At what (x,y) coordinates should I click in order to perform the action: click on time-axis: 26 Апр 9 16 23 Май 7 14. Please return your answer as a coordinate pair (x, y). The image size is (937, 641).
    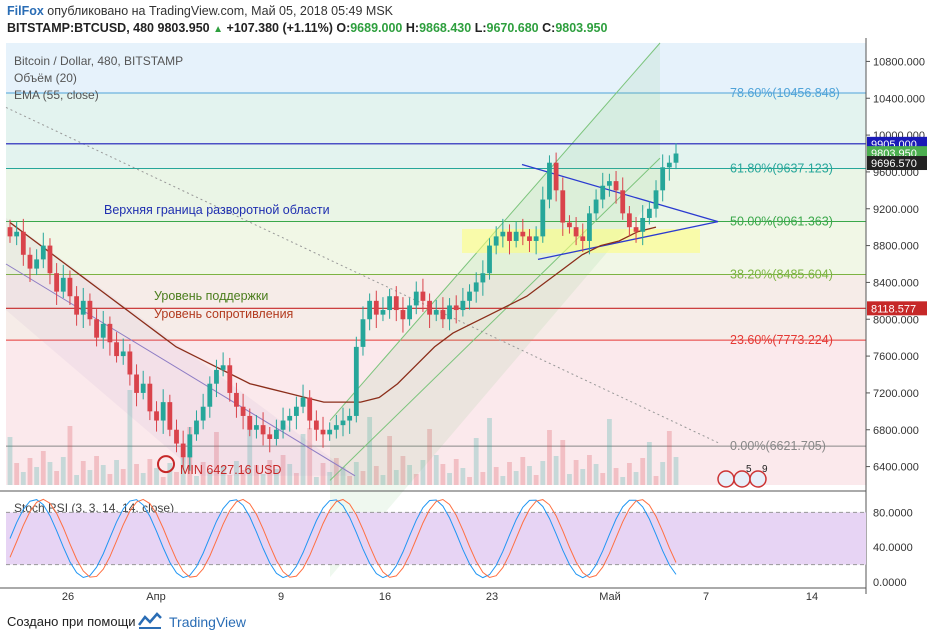
    Looking at the image, I should click on (433, 595).